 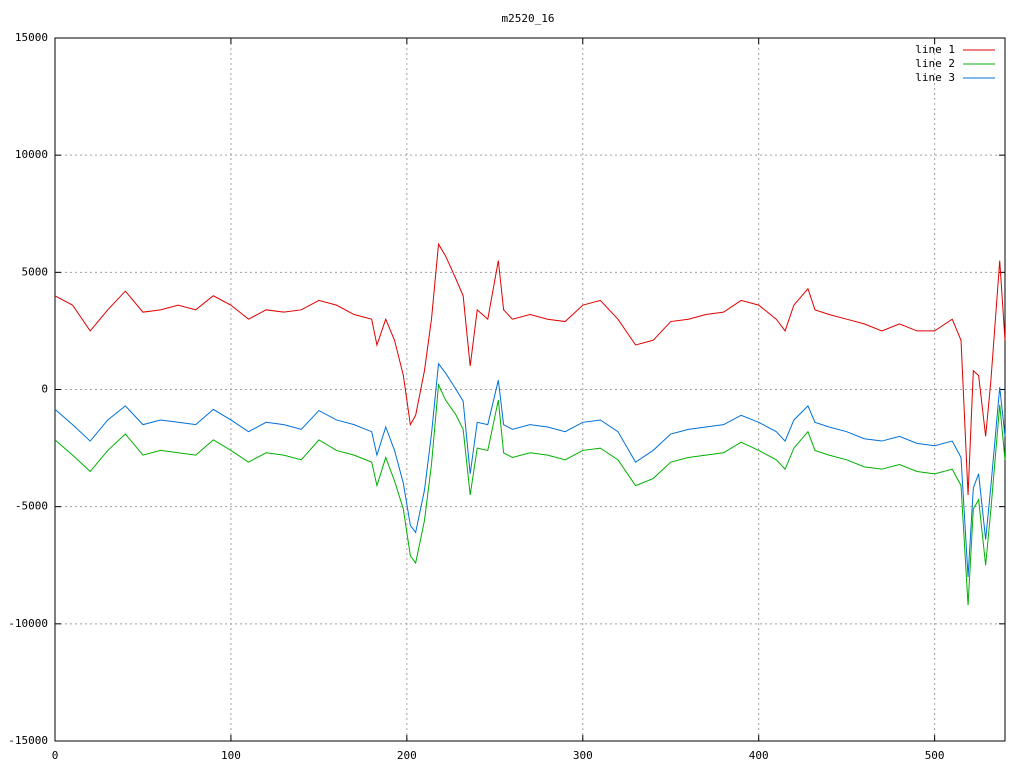 What do you see at coordinates (935, 63) in the screenshot?
I see `legend-label: line 2` at bounding box center [935, 63].